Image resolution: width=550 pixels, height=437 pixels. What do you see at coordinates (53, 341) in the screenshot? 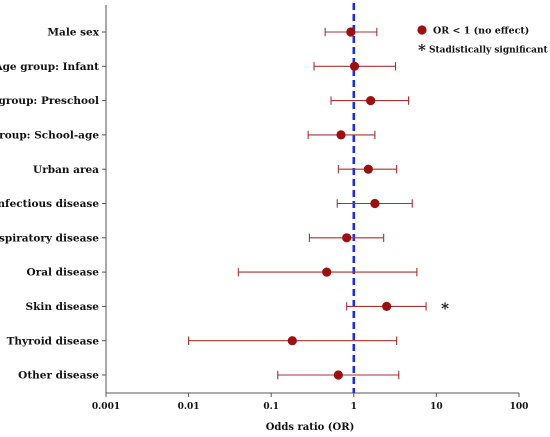
I see `row-label: Thyroid disease` at bounding box center [53, 341].